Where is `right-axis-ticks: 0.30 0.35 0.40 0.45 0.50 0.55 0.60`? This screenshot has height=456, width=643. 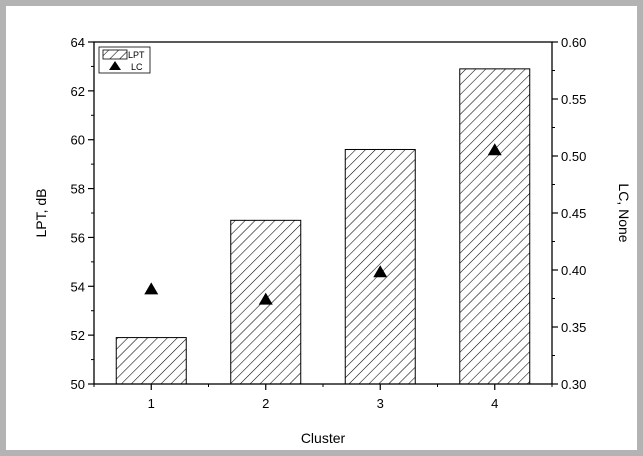
right-axis-ticks: 0.30 0.35 0.40 0.45 0.50 0.55 0.60 is located at coordinates (569, 213).